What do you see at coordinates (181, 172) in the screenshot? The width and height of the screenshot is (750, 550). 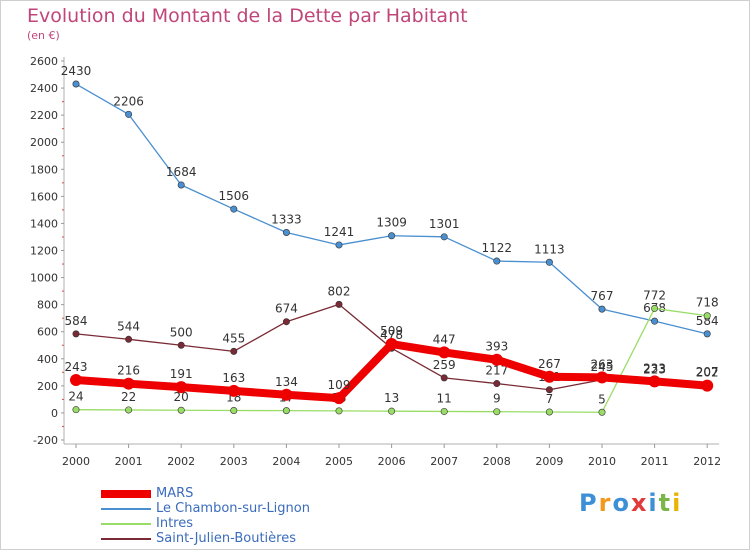 I see `data-label: 1684` at bounding box center [181, 172].